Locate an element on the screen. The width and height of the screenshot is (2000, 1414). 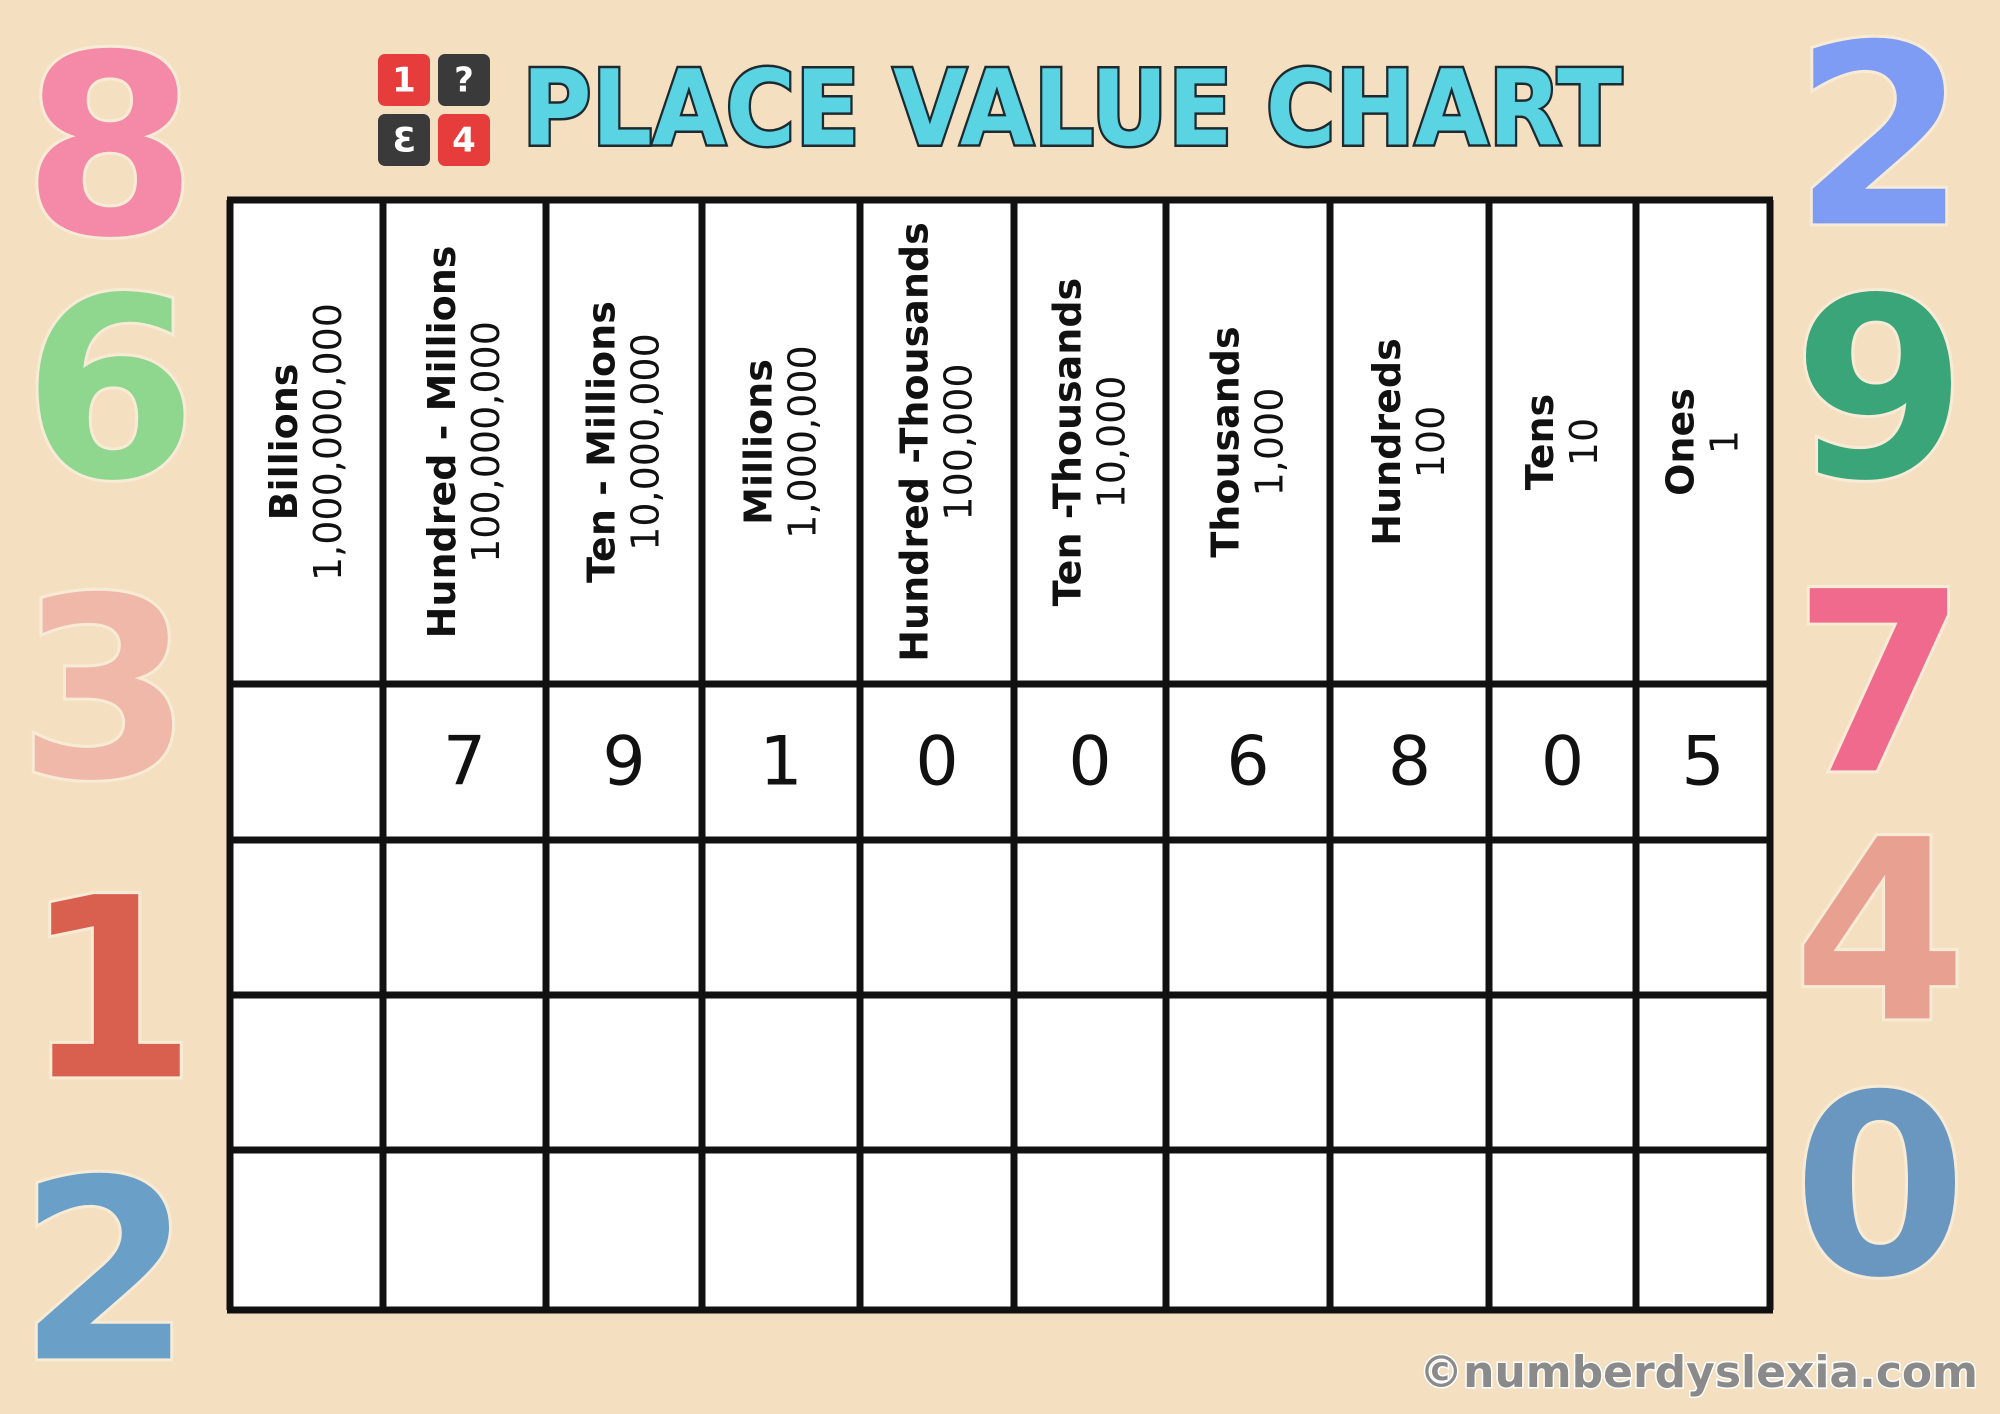
column-name: Tens is located at coordinates (1540, 442).